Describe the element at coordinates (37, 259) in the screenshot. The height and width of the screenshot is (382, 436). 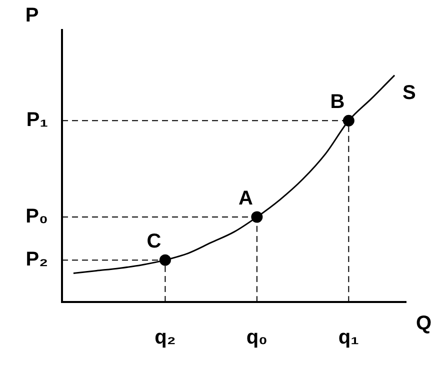
I see `ref-line-label: P₂` at that location.